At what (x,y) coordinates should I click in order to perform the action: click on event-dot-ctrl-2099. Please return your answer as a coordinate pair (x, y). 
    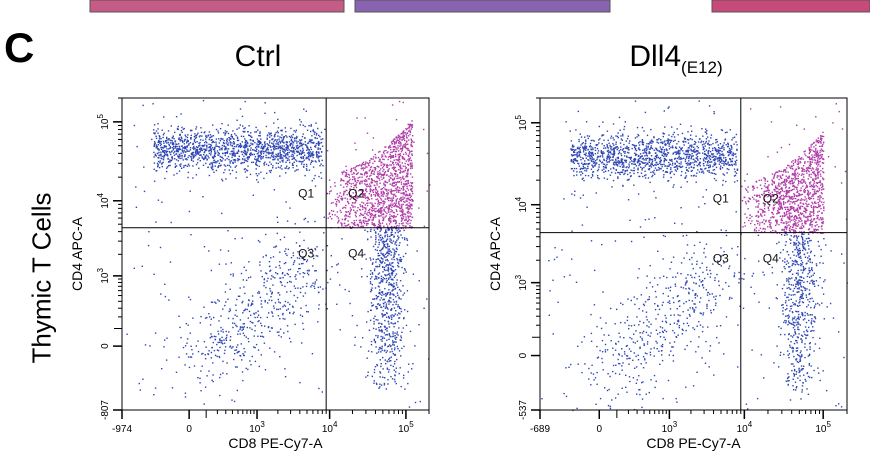
    Looking at the image, I should click on (408, 221).